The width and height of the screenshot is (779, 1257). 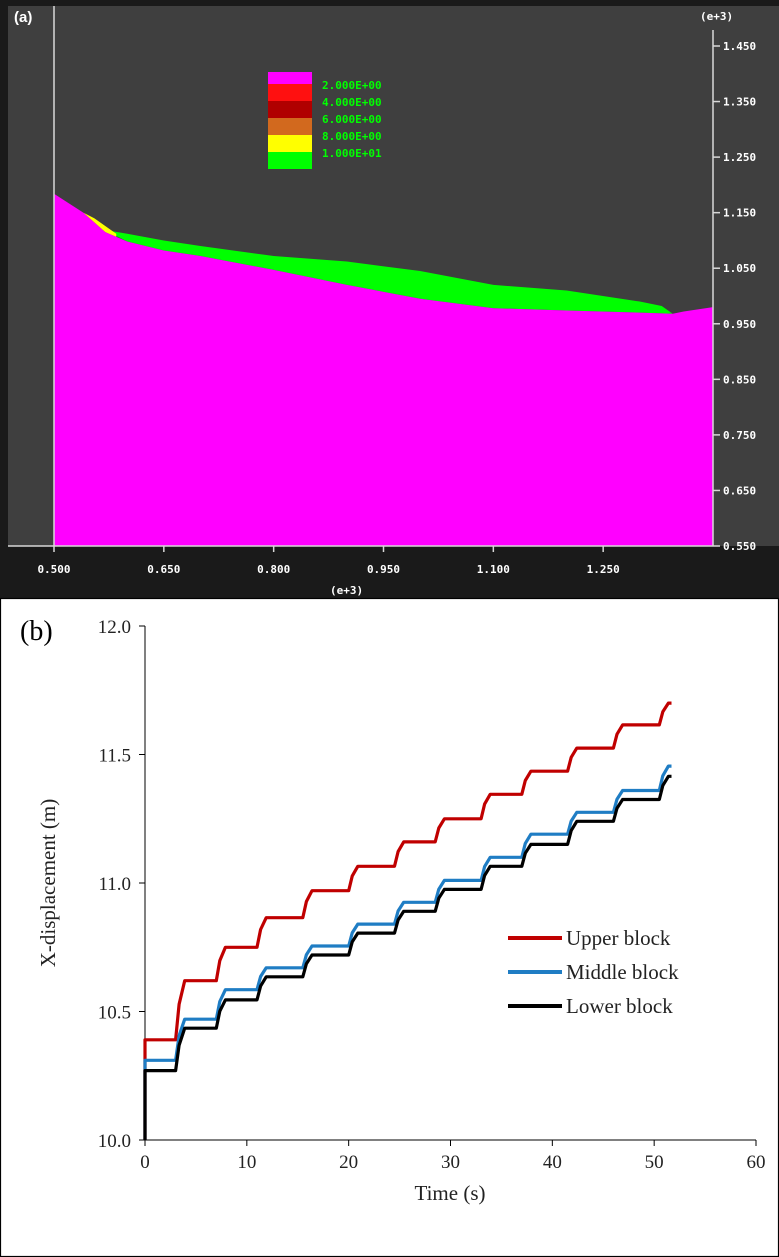 I want to click on x-tick-label: 0.950, so click(x=383, y=569).